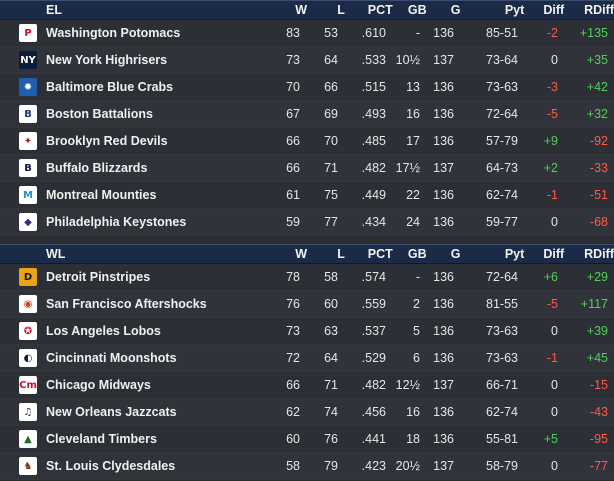 The image size is (614, 481). What do you see at coordinates (28, 195) in the screenshot?
I see `team-logo: M` at bounding box center [28, 195].